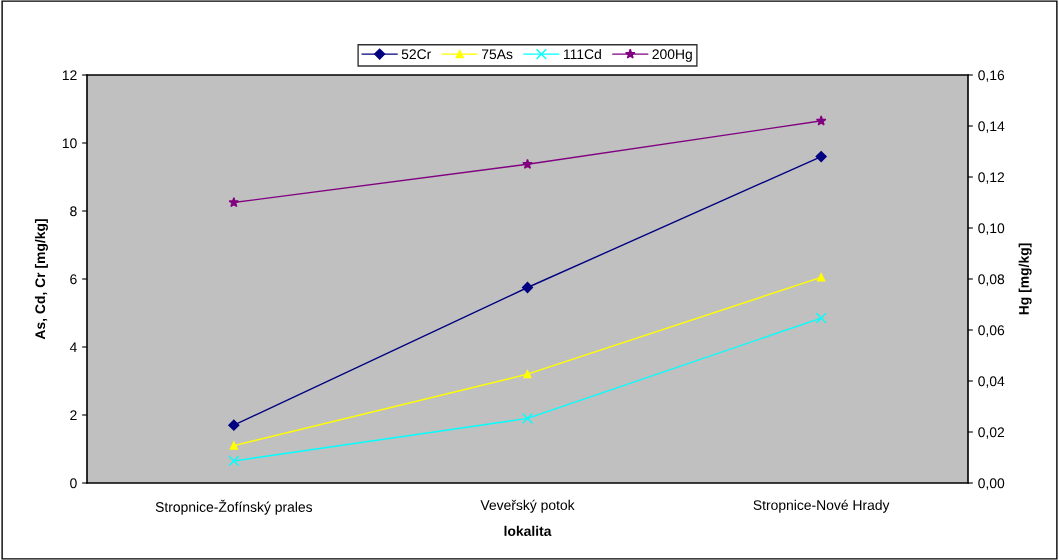  Describe the element at coordinates (416, 54) in the screenshot. I see `legend-label: 52Cr` at that location.